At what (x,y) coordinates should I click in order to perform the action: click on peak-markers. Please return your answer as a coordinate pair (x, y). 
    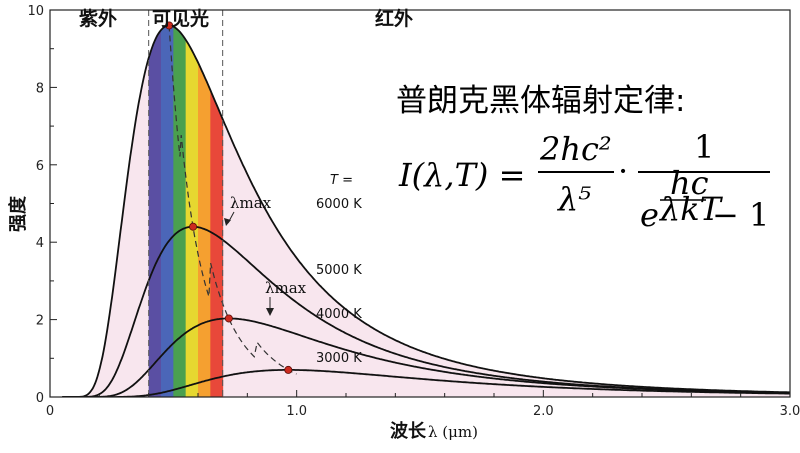
    Looking at the image, I should click on (229, 197).